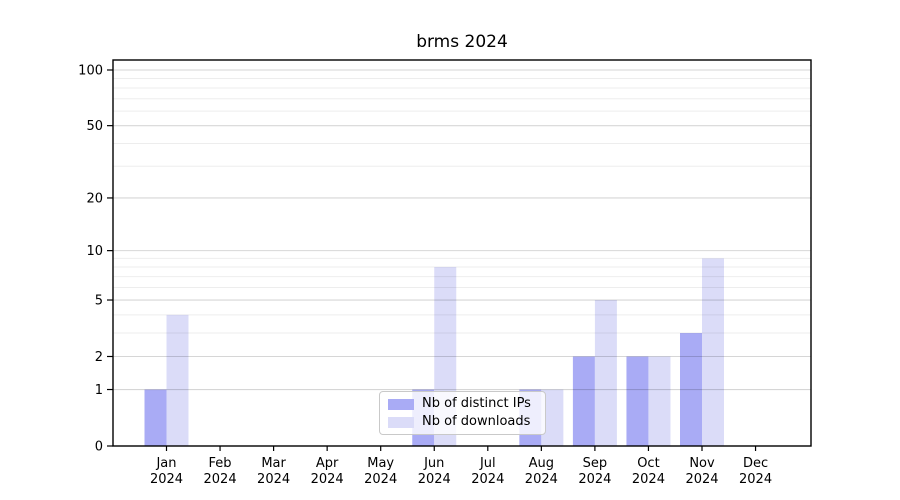  What do you see at coordinates (594, 479) in the screenshot?
I see `x-tick-label-year-sep: 2024` at bounding box center [594, 479].